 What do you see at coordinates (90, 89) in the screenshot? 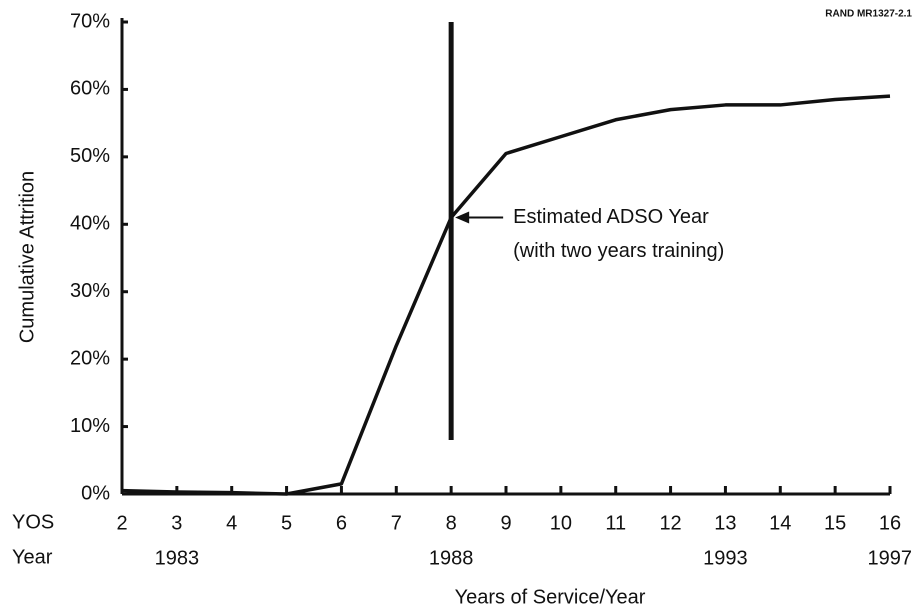
I see `y-tick-label: 60%` at bounding box center [90, 89].